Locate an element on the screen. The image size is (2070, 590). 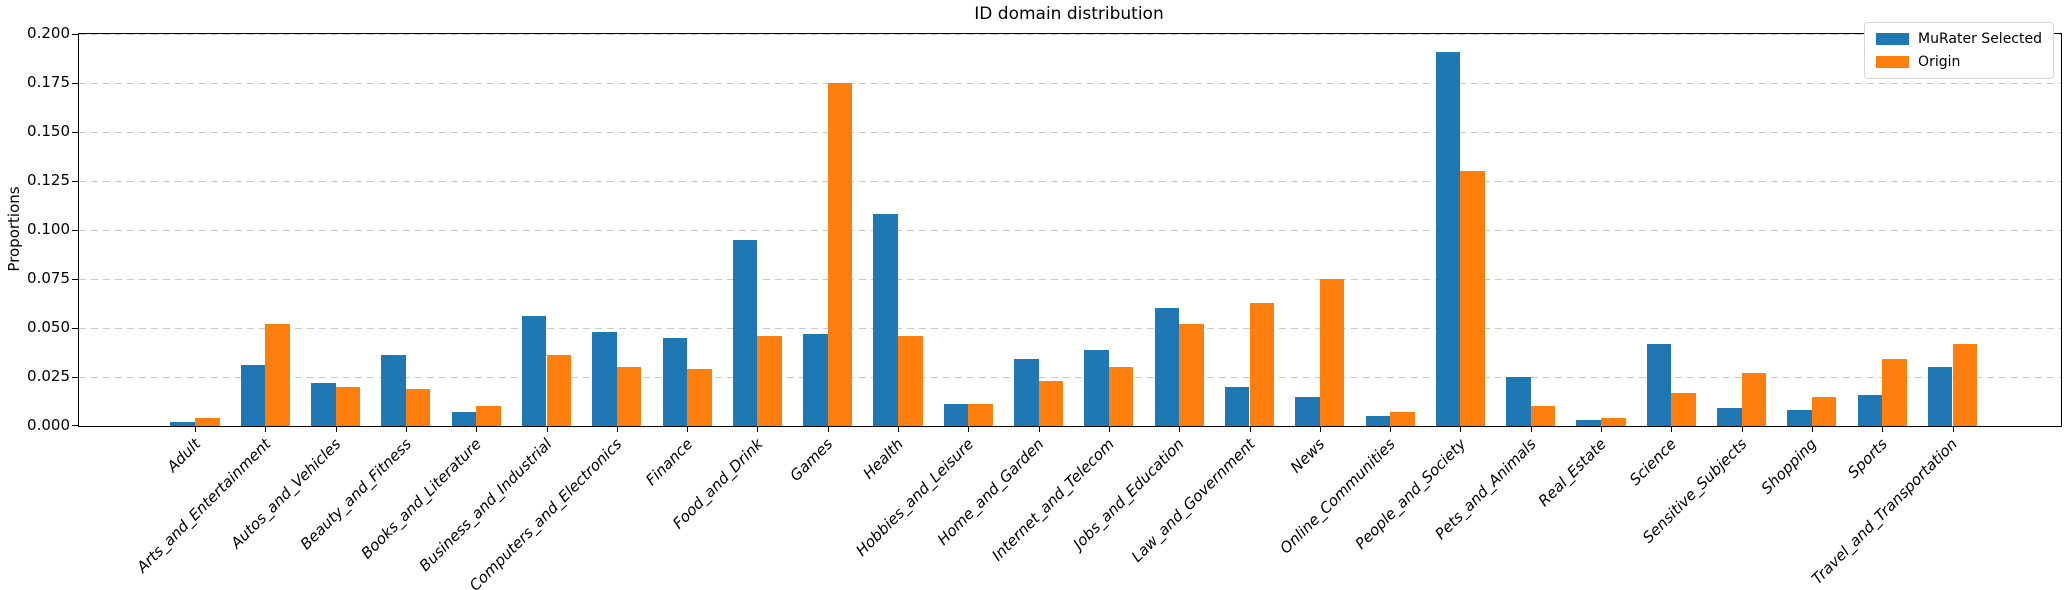
y-tick-label: 0.000 is located at coordinates (48, 425).